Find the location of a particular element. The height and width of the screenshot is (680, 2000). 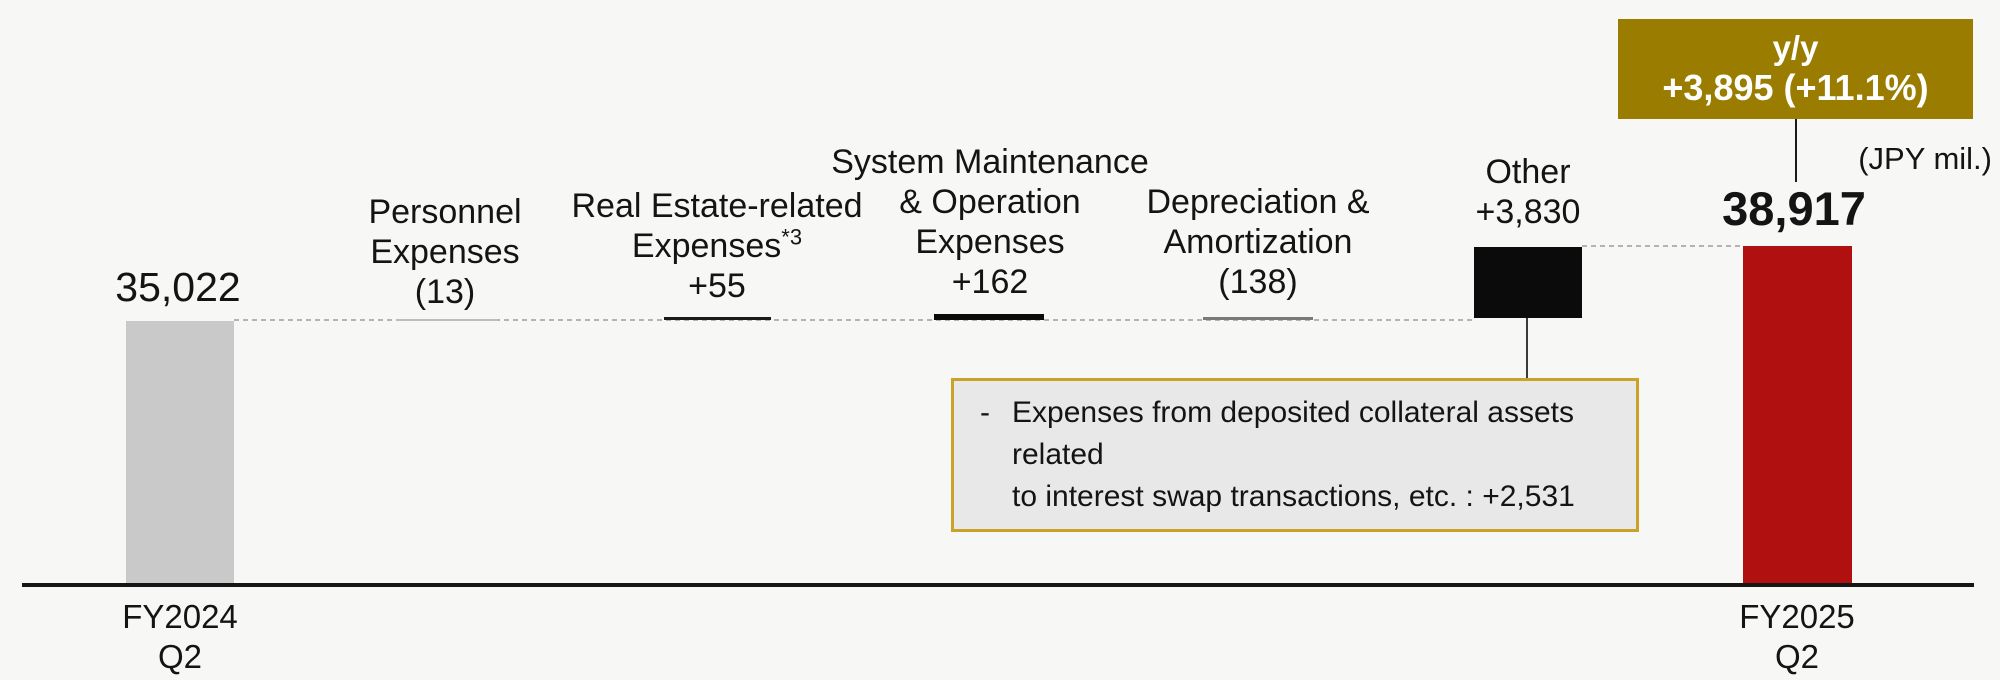

category-line: System Maintenance is located at coordinates (990, 162).